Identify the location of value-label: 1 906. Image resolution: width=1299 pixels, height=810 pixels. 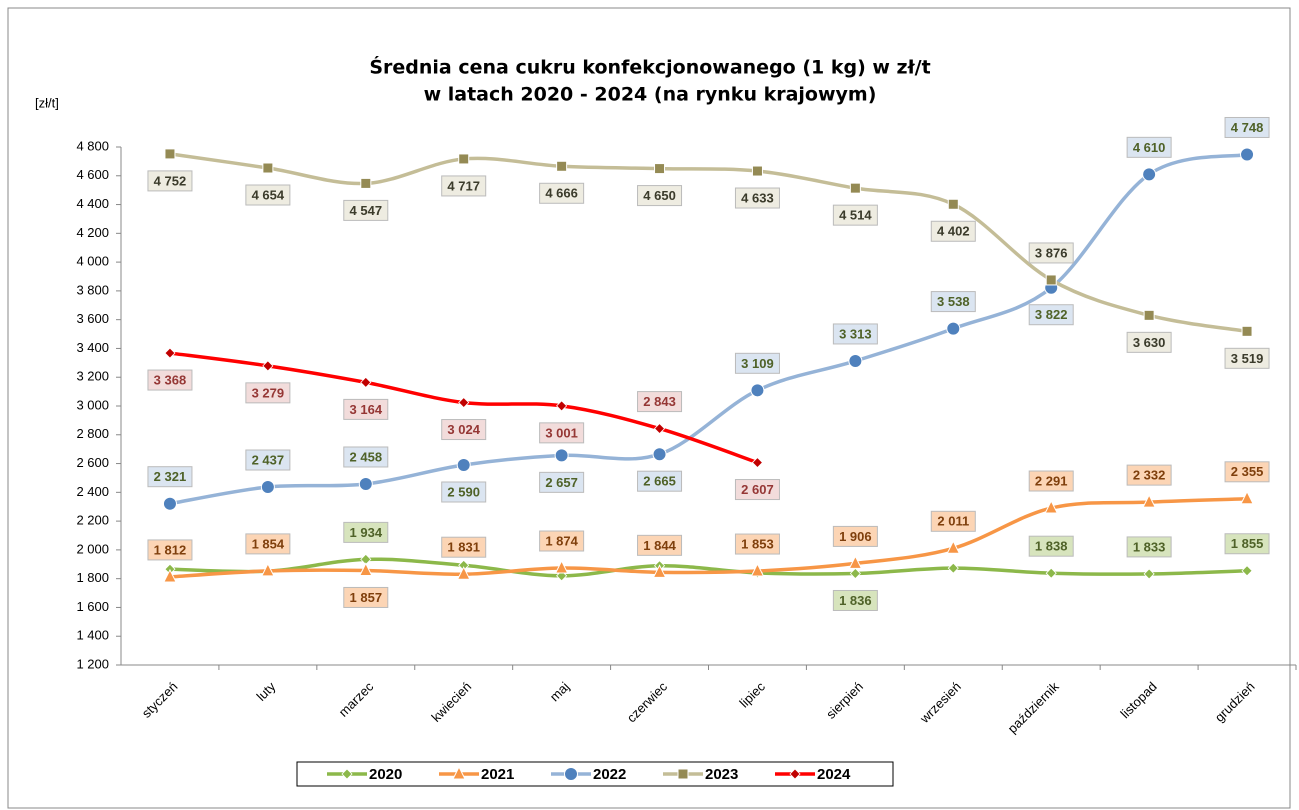
(855, 536).